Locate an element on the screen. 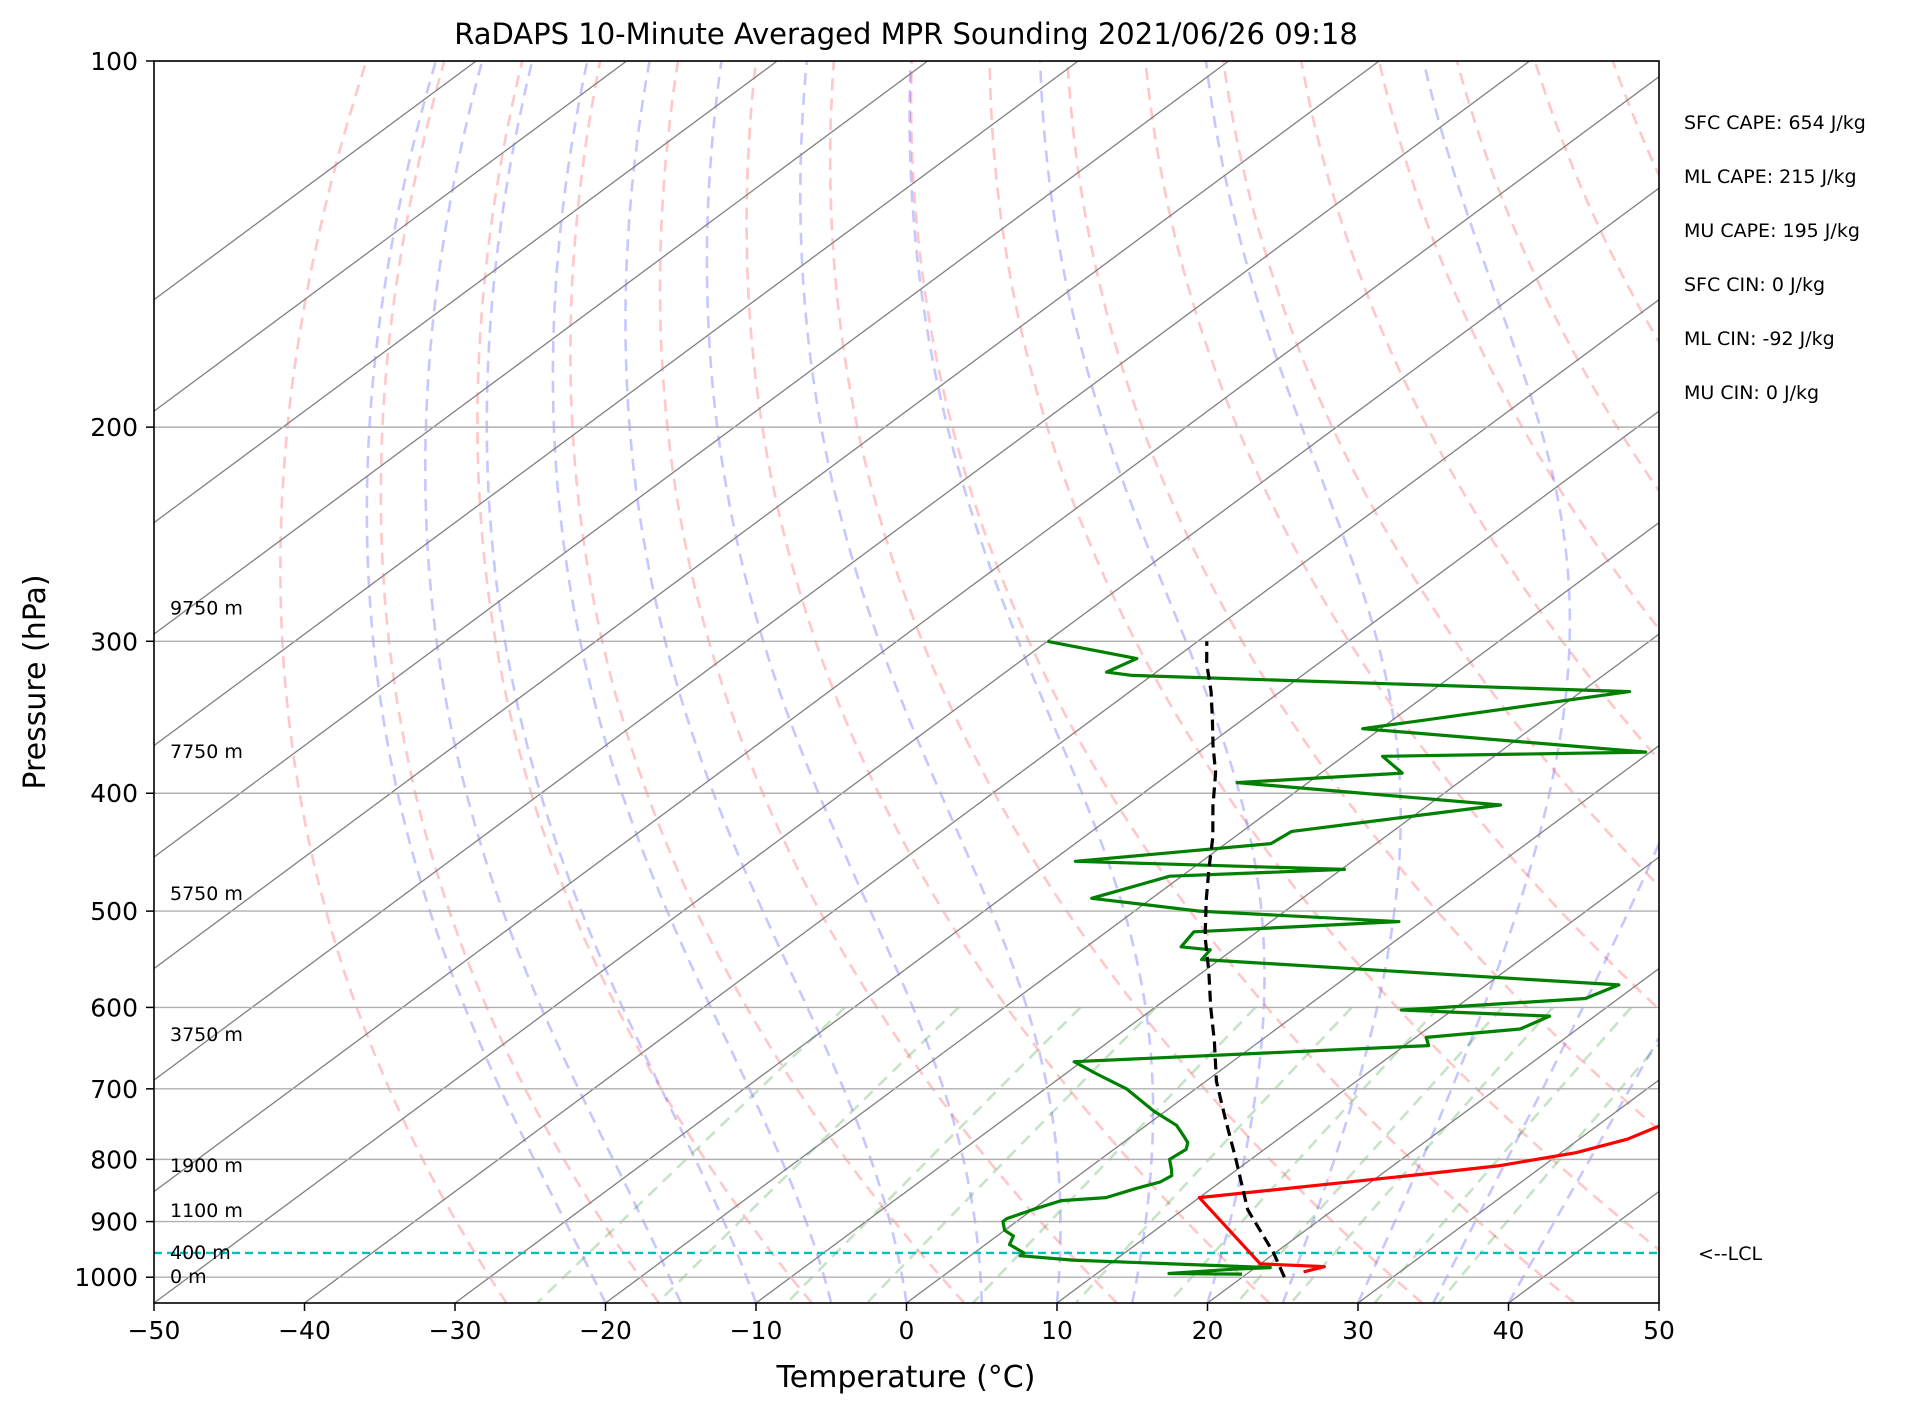 This screenshot has height=1406, width=1911. stability-stat: MU CAPE: 195 J/kg is located at coordinates (1772, 231).